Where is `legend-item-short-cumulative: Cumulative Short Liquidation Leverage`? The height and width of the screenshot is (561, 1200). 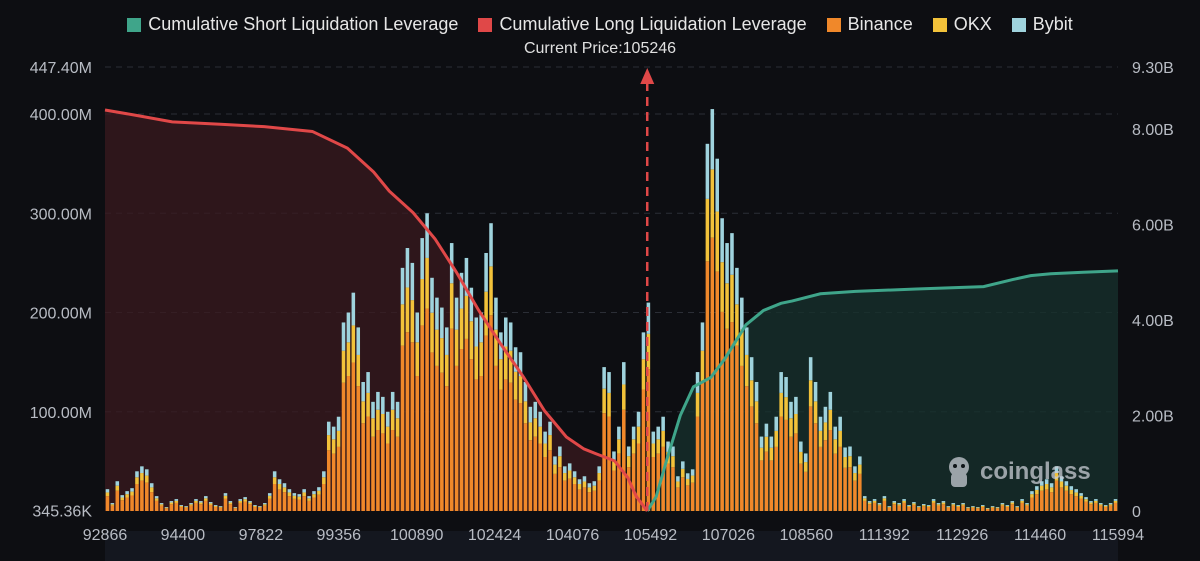 legend-item-short-cumulative: Cumulative Short Liquidation Leverage is located at coordinates (292, 24).